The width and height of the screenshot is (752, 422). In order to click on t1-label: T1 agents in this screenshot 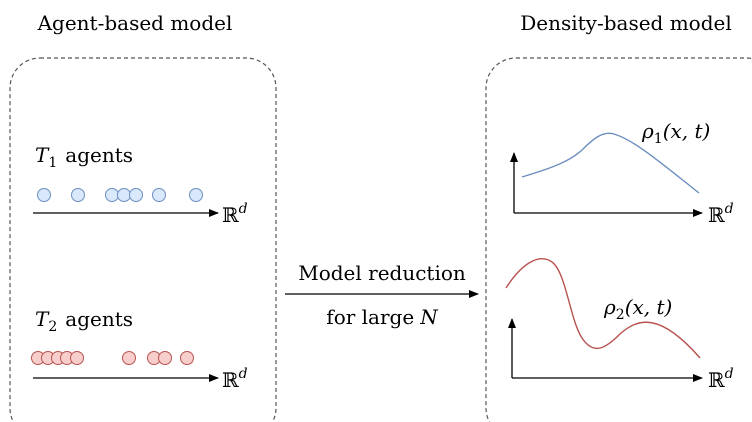, I will do `click(84, 157)`.